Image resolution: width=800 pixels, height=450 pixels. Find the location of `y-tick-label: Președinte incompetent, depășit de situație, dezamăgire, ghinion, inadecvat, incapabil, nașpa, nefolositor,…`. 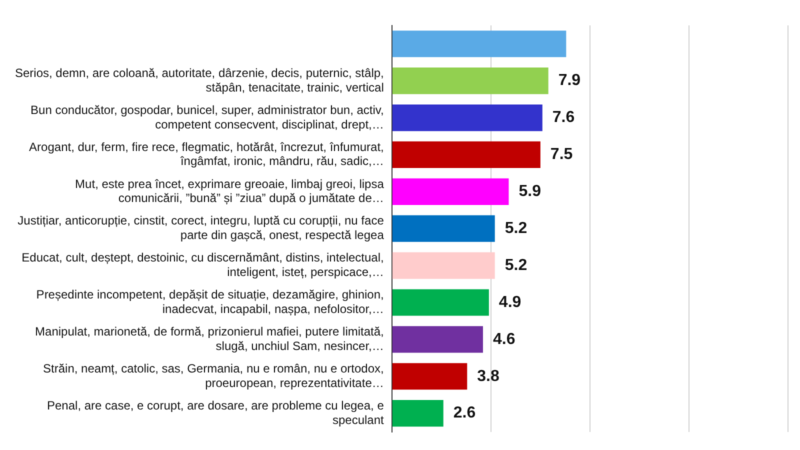

y-tick-label: Președinte incompetent, depășit de situație, dezamăgire, ghinion, inadecvat, incapabil, nașpa, nefolositor,… is located at coordinates (210, 302).